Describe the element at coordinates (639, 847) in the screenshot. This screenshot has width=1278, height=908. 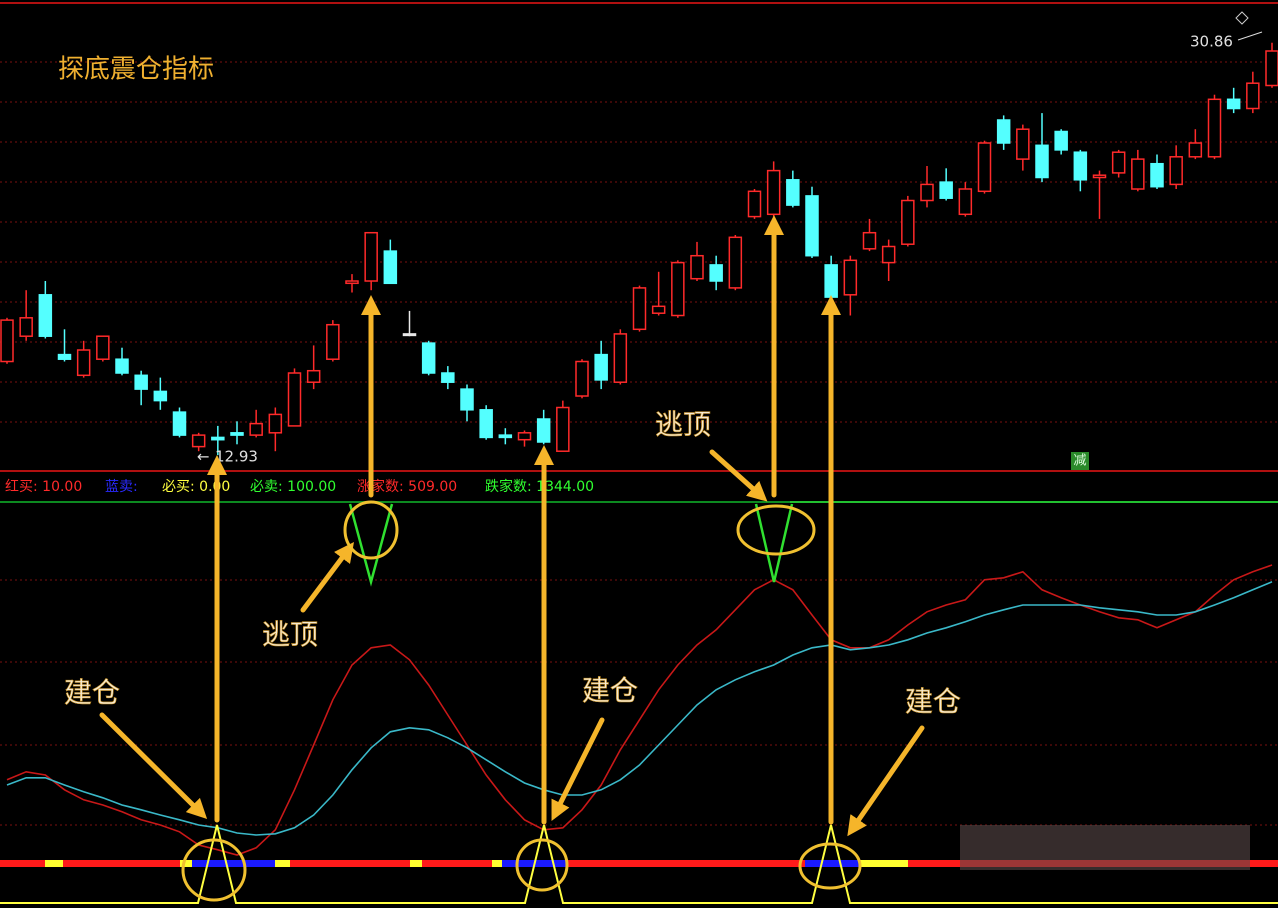
I see `state-band` at that location.